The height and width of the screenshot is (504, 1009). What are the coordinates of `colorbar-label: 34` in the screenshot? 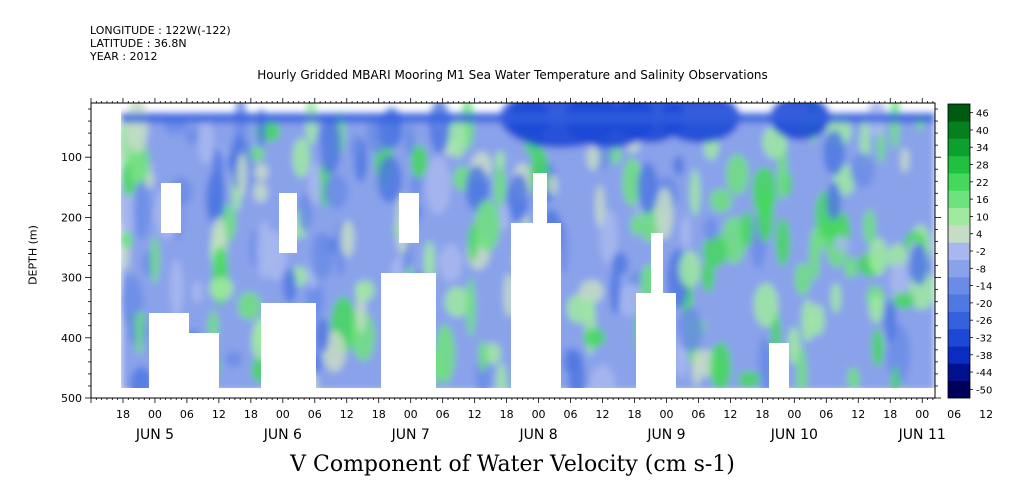 It's located at (982, 148).